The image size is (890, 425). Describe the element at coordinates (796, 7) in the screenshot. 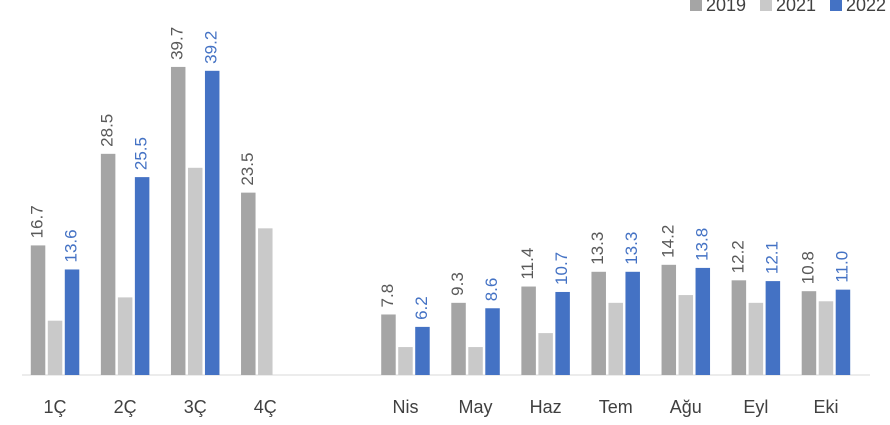

I see `legend-label: 2021` at that location.